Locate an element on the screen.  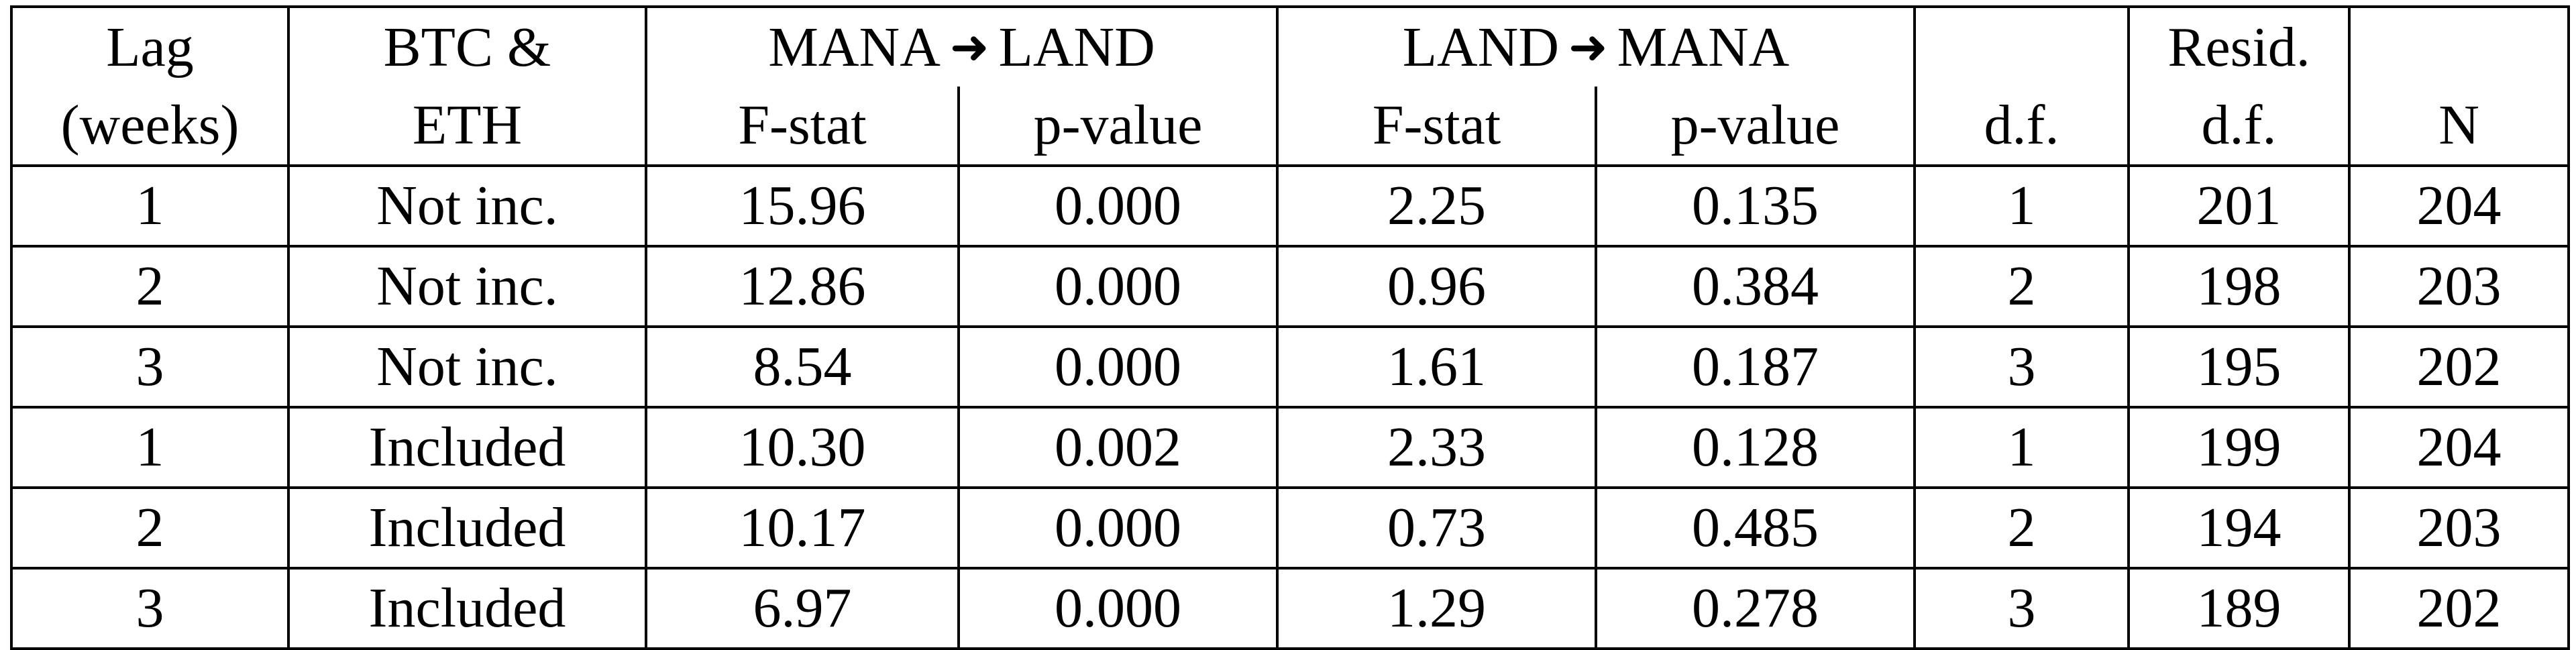
cell-p-value-land-mana: 0.278 is located at coordinates (1756, 608).